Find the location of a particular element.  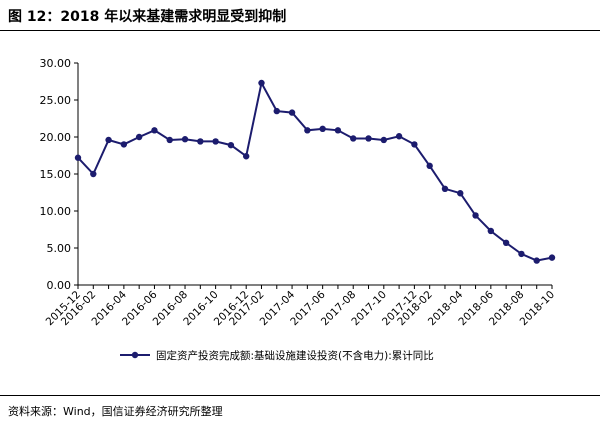

figure-title: 图 12：2018 年以来基建需求明显受到抑制 is located at coordinates (147, 17).